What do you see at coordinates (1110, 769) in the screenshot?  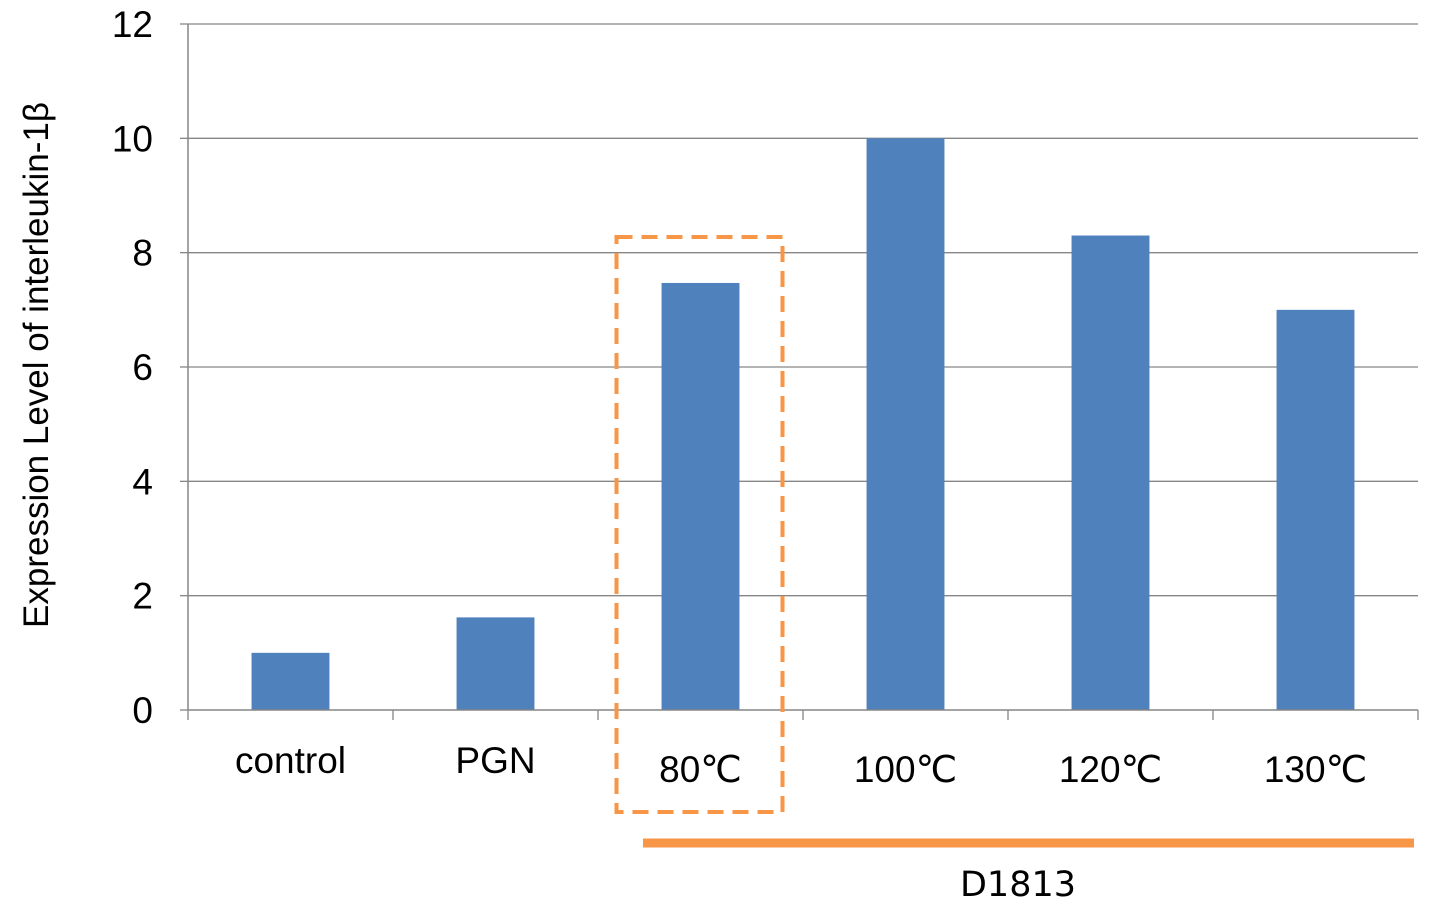 I see `category-label: 120℃` at bounding box center [1110, 769].